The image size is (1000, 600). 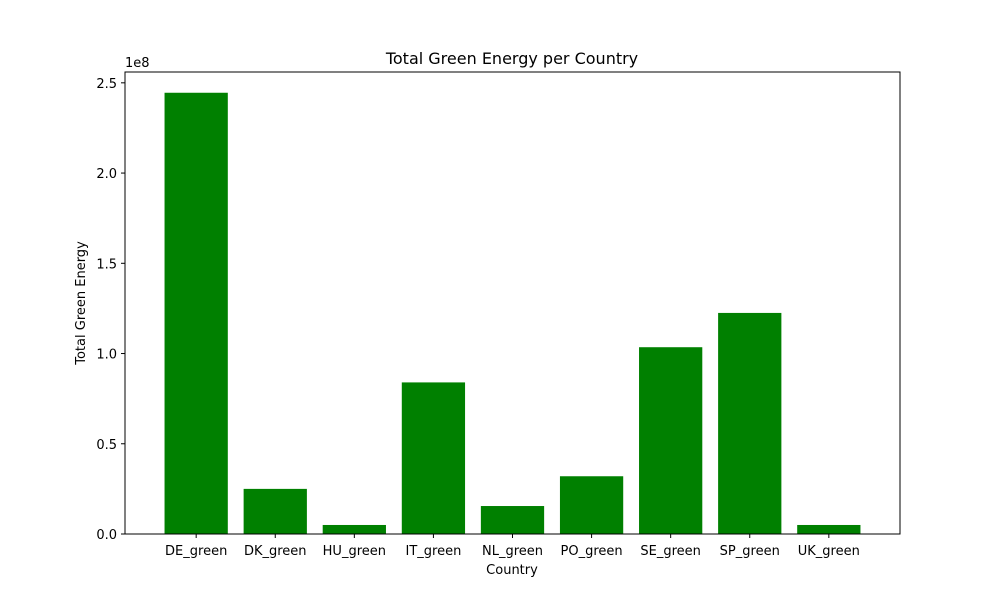 I want to click on bar-uk-green, so click(x=829, y=529).